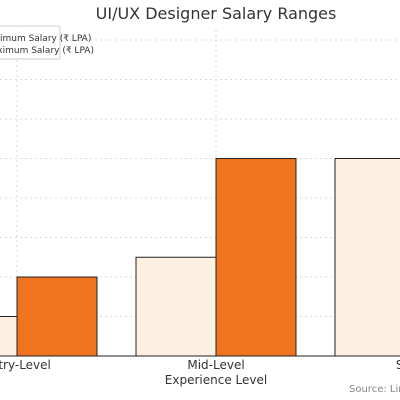  What do you see at coordinates (398, 365) in the screenshot?
I see `x-tick-label-senior: Senior` at bounding box center [398, 365].